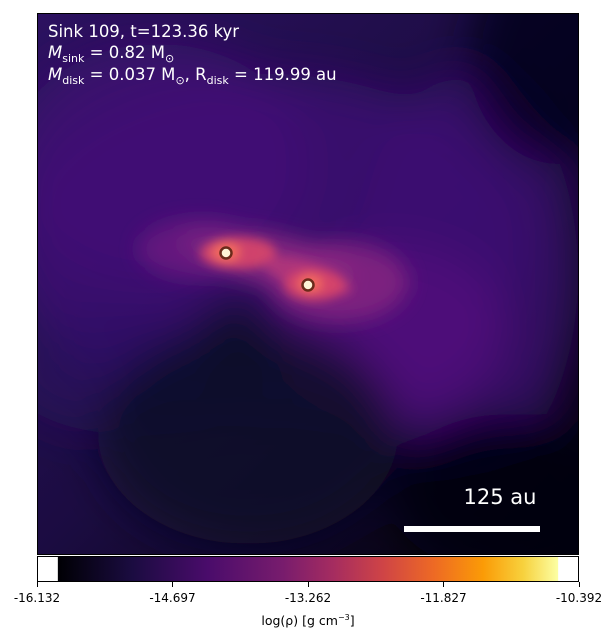  Describe the element at coordinates (144, 31) in the screenshot. I see `sink-info-line: Sink 109, t=123.36 kyr` at that location.